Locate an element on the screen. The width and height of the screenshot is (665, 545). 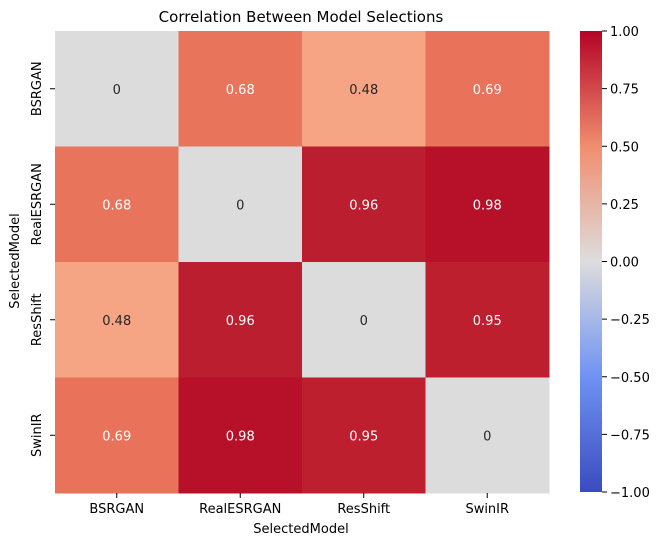
x-tick-label: ResShift is located at coordinates (363, 509).